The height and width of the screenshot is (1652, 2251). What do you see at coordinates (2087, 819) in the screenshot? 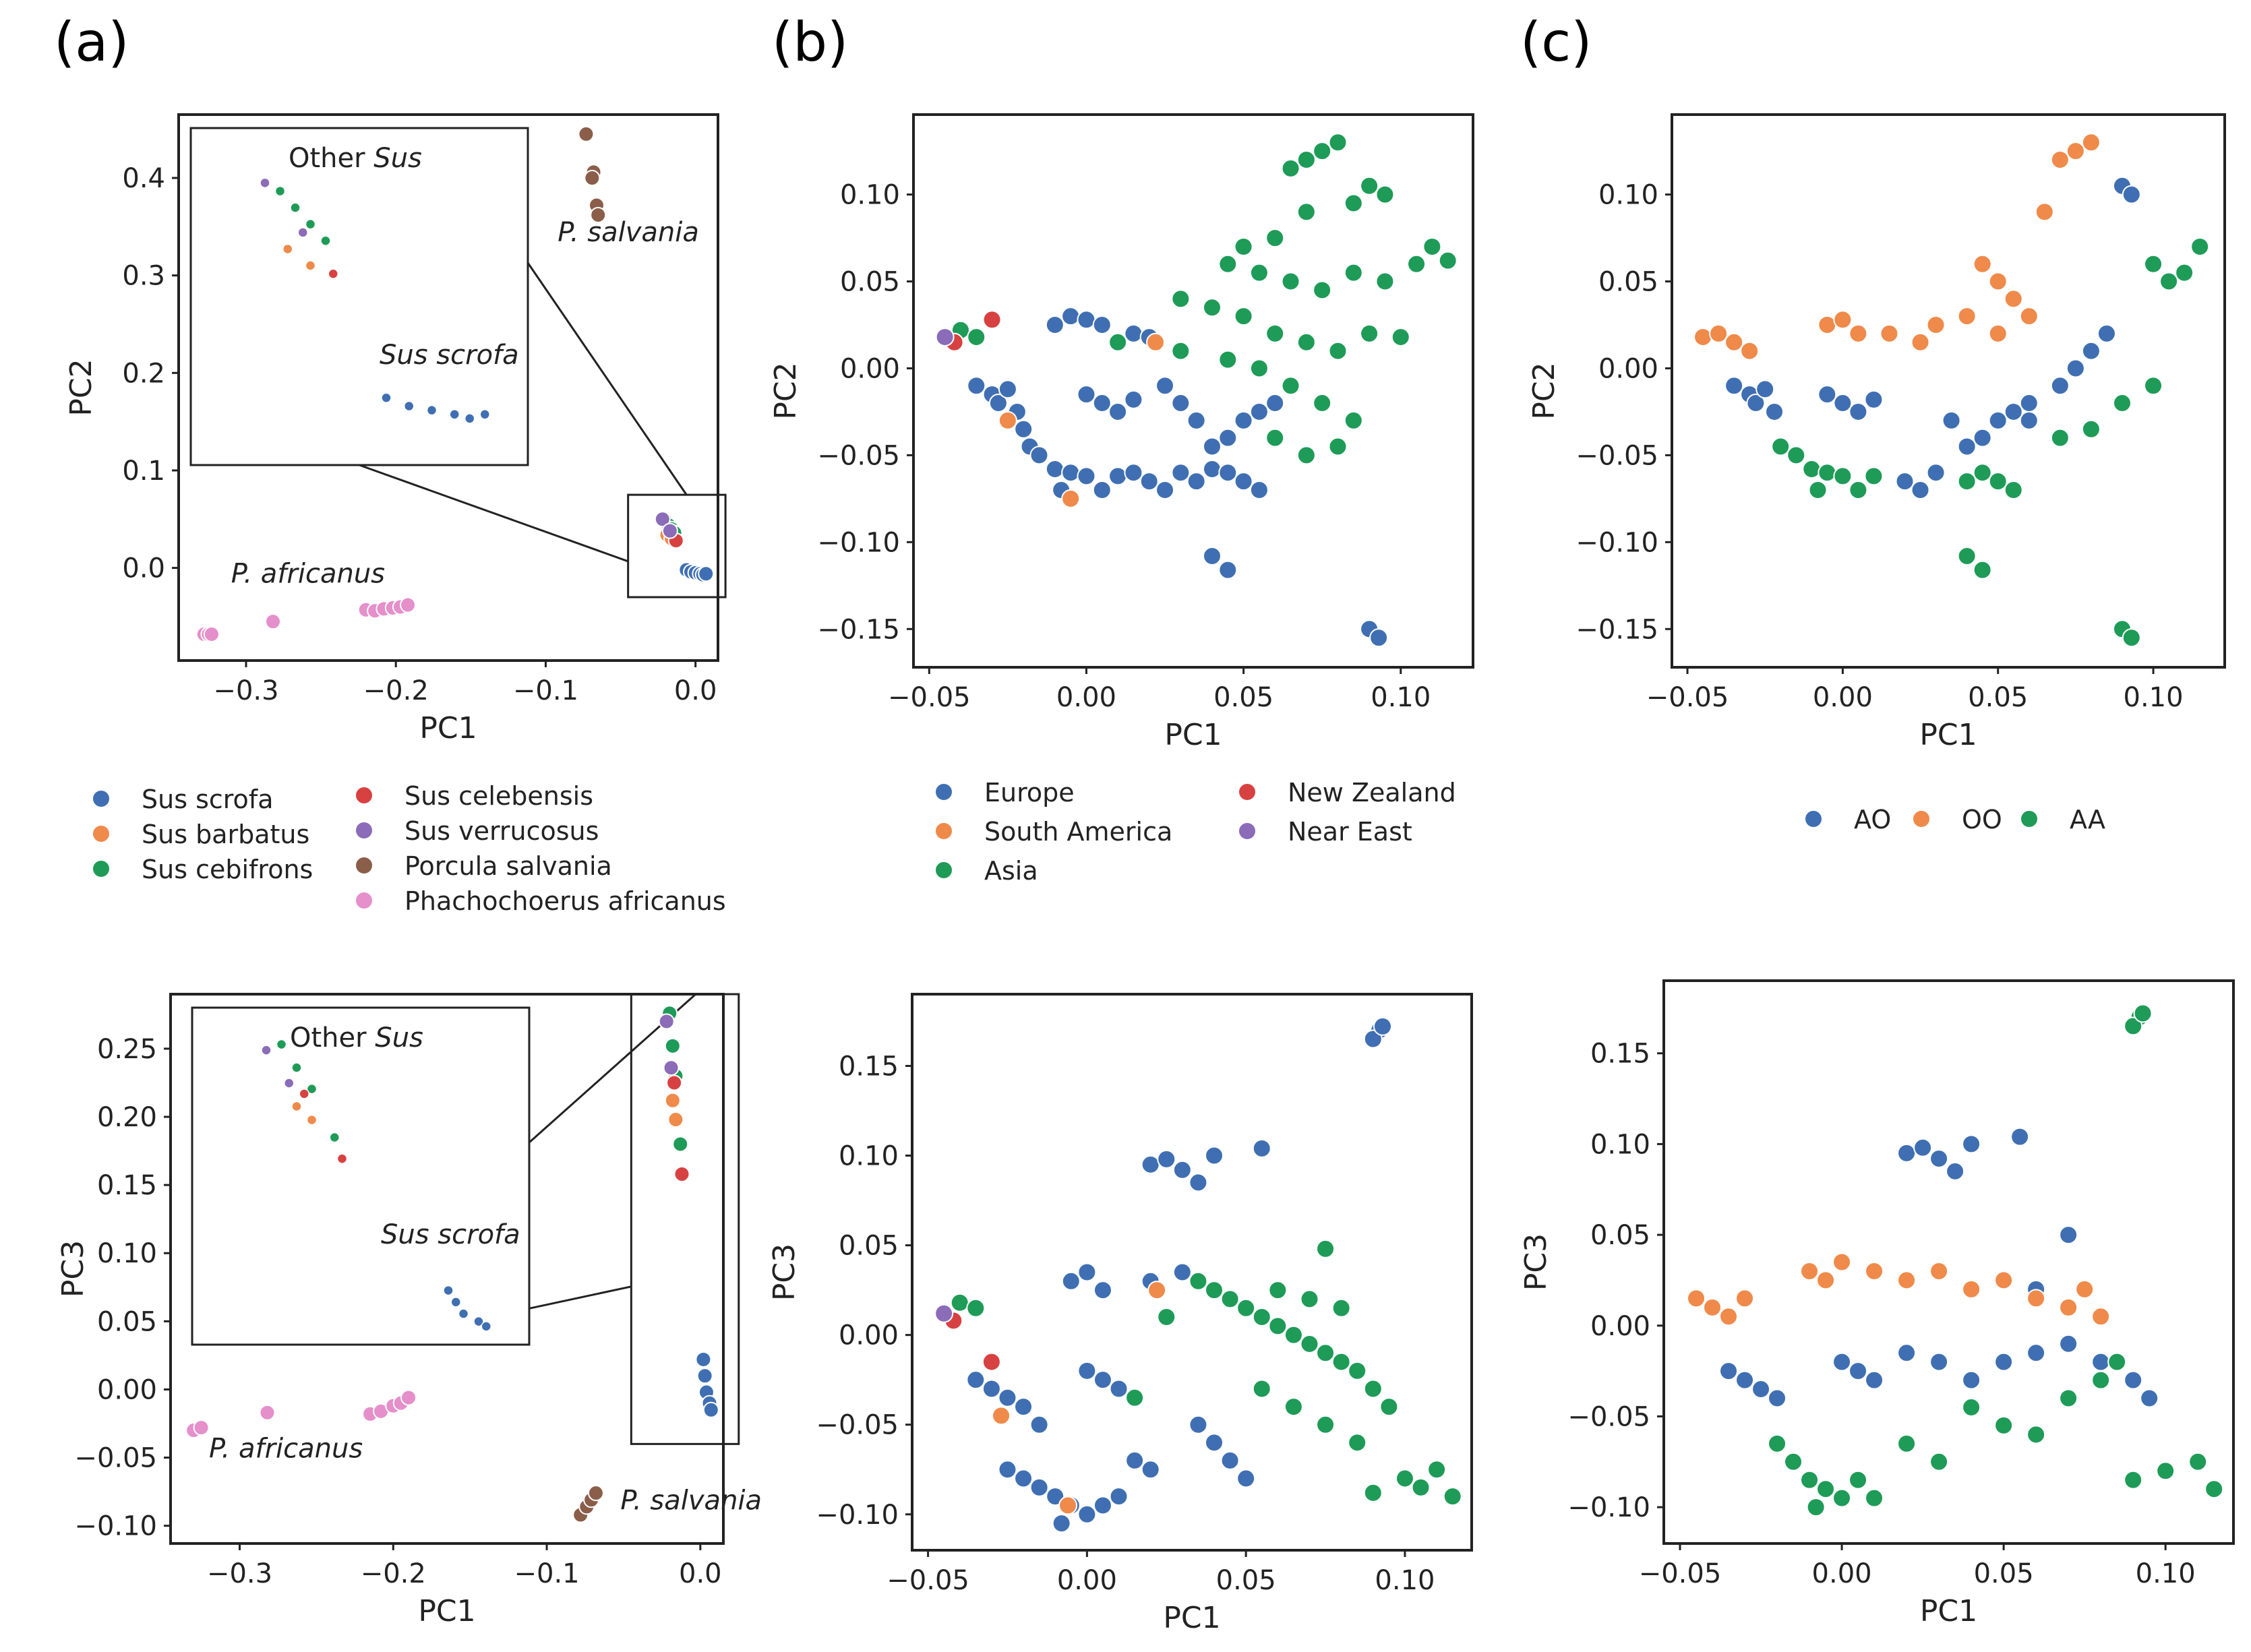
I see `legend-label: AA` at bounding box center [2087, 819].